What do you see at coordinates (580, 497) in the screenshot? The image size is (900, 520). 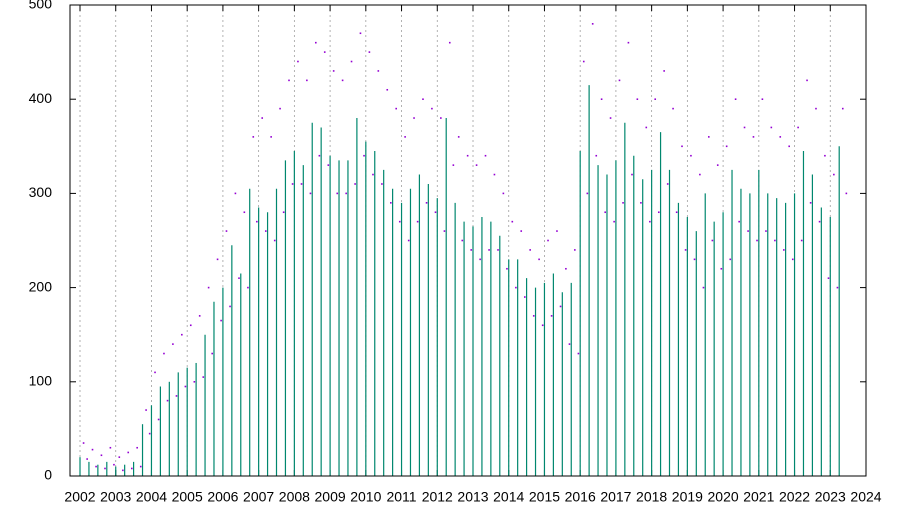 I see `x-tick-label: 2016` at bounding box center [580, 497].